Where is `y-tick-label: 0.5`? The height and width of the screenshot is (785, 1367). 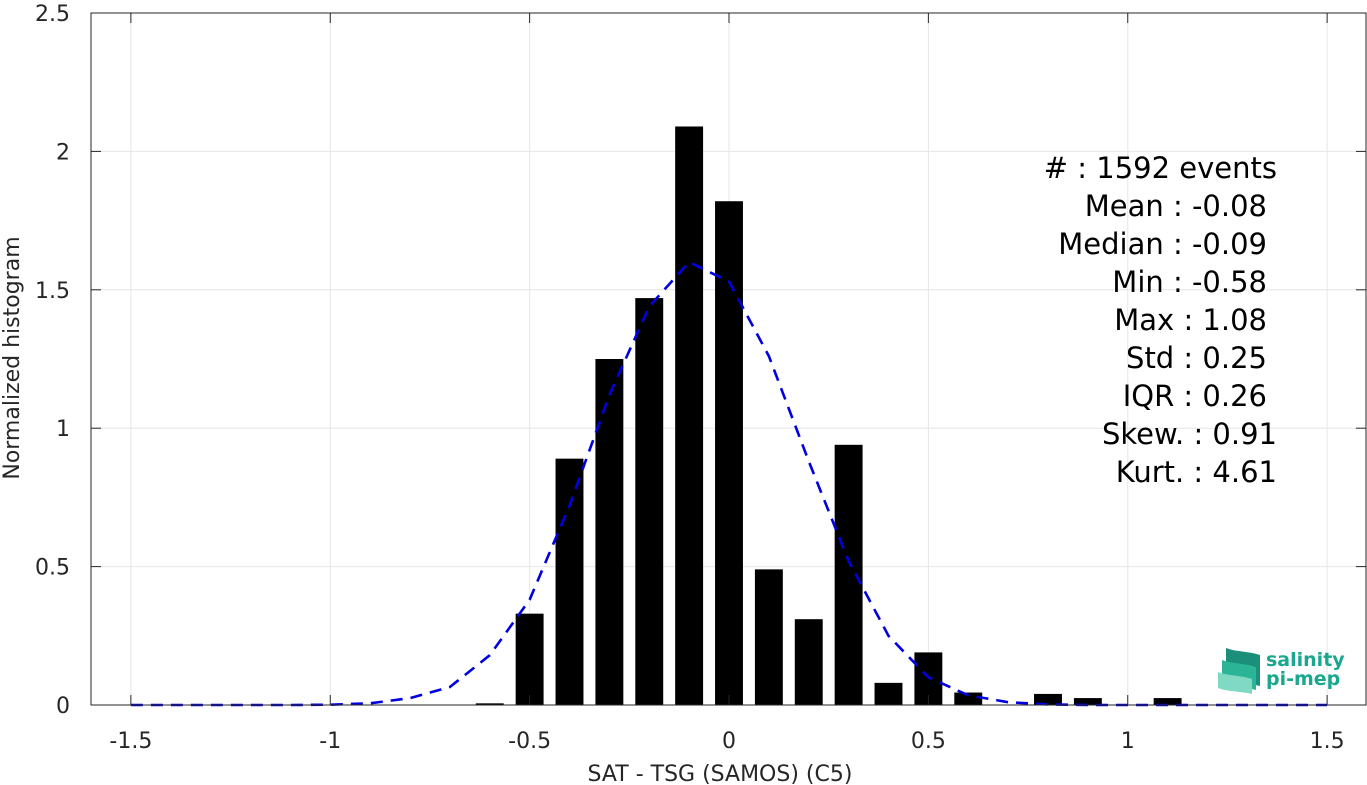 y-tick-label: 0.5 is located at coordinates (52, 568).